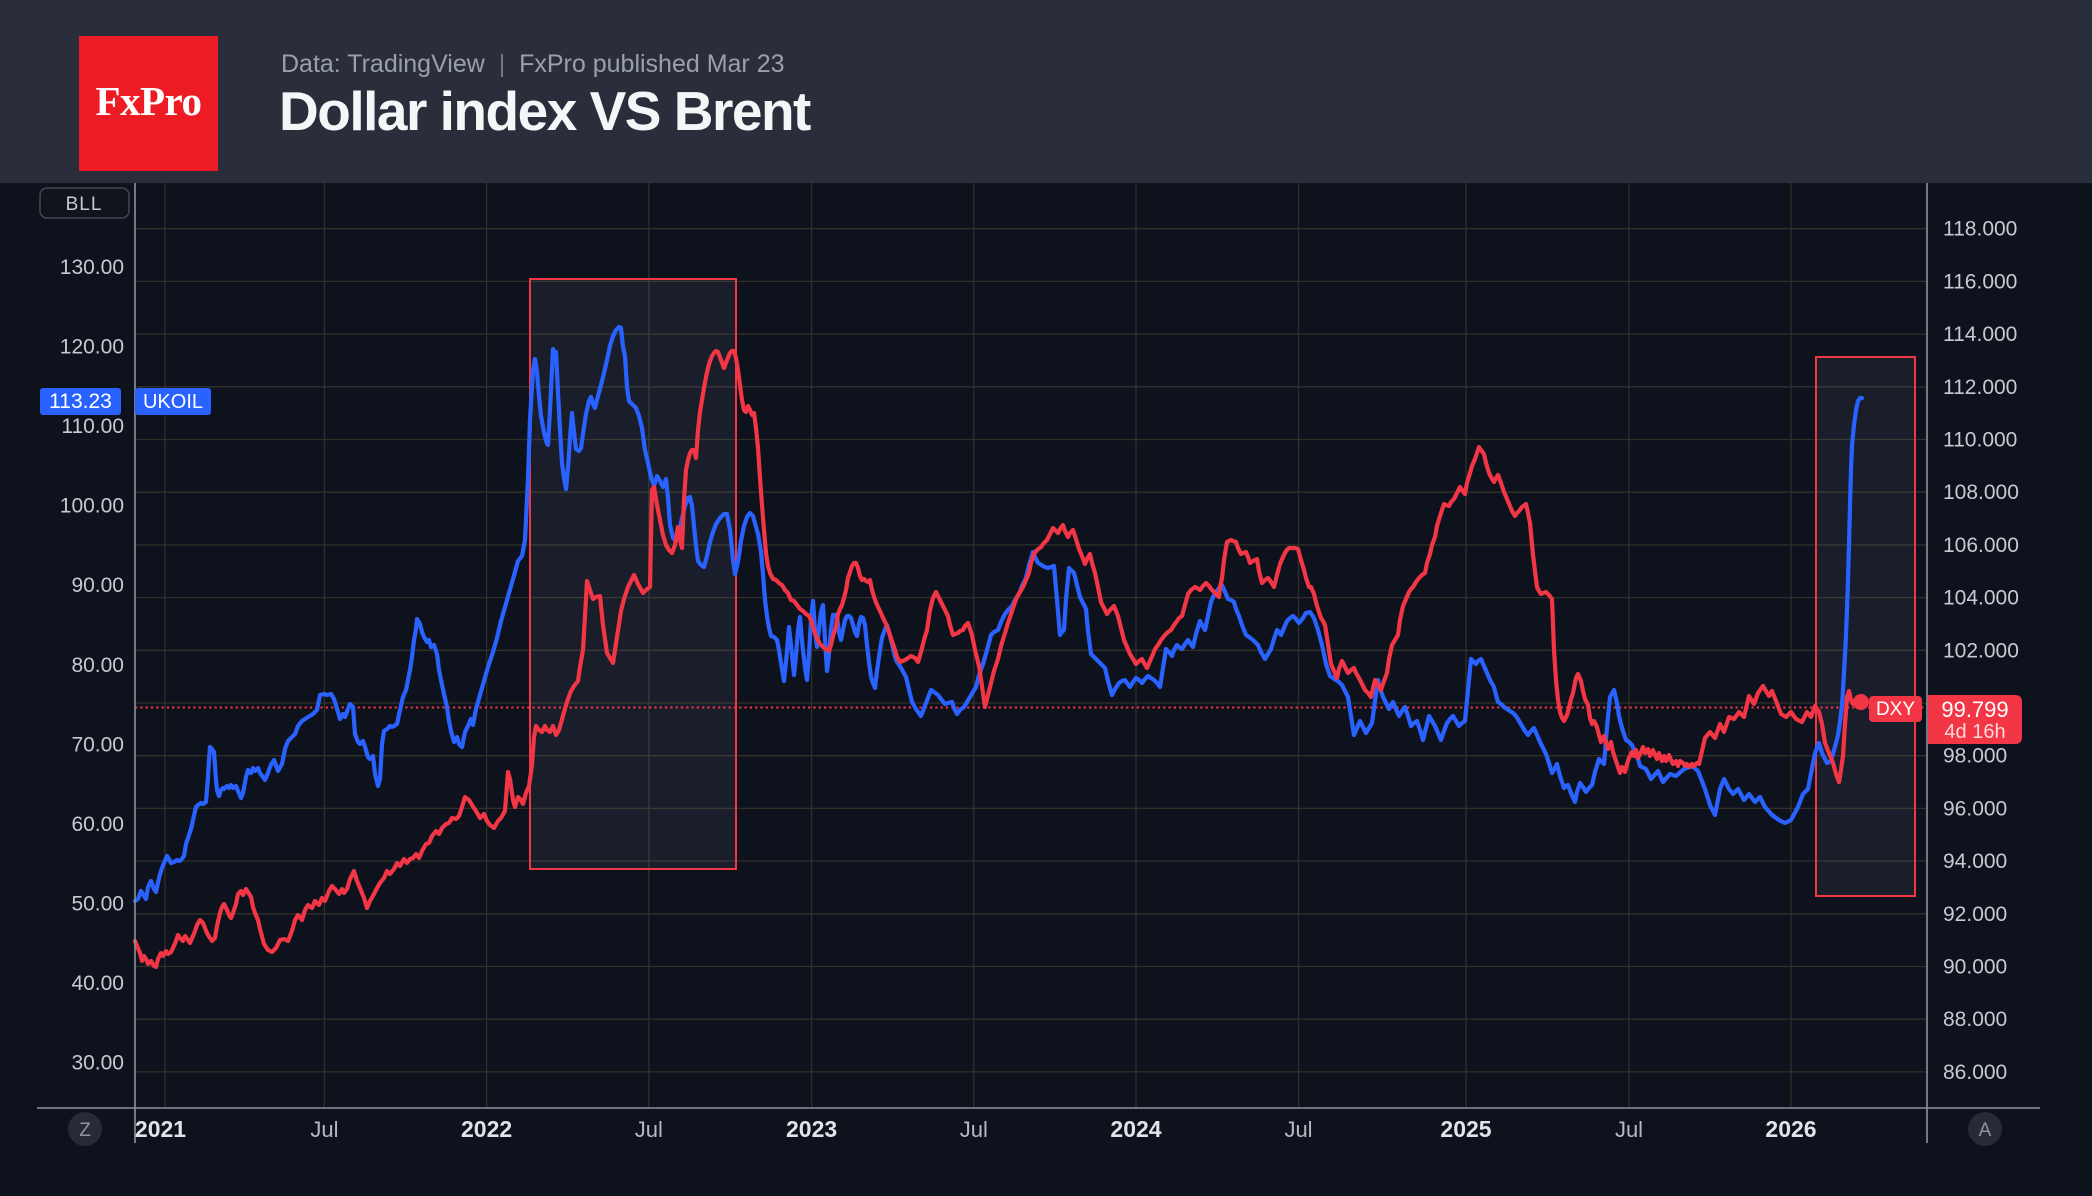  Describe the element at coordinates (92, 426) in the screenshot. I see `svg-text: 110.00` at that location.